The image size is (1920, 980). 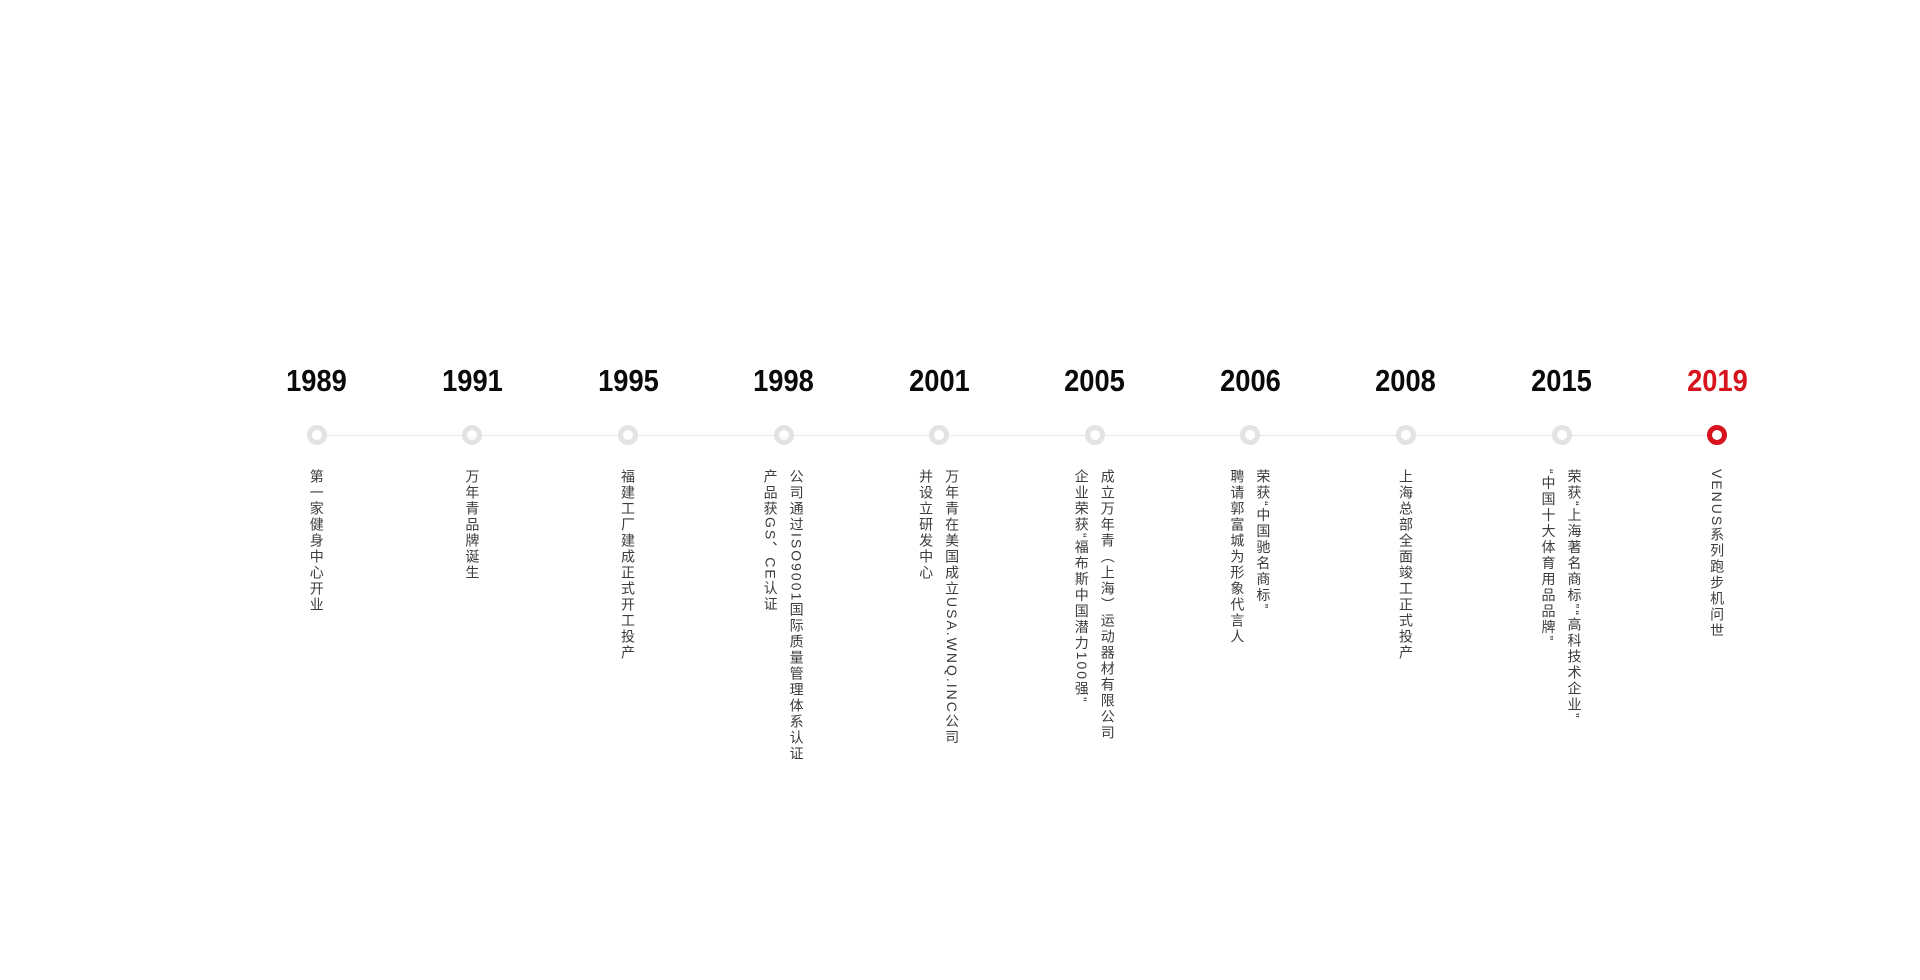 I want to click on milestone-text: 成立万年青（上海）运动器材有限公司, so click(x=1107, y=605).